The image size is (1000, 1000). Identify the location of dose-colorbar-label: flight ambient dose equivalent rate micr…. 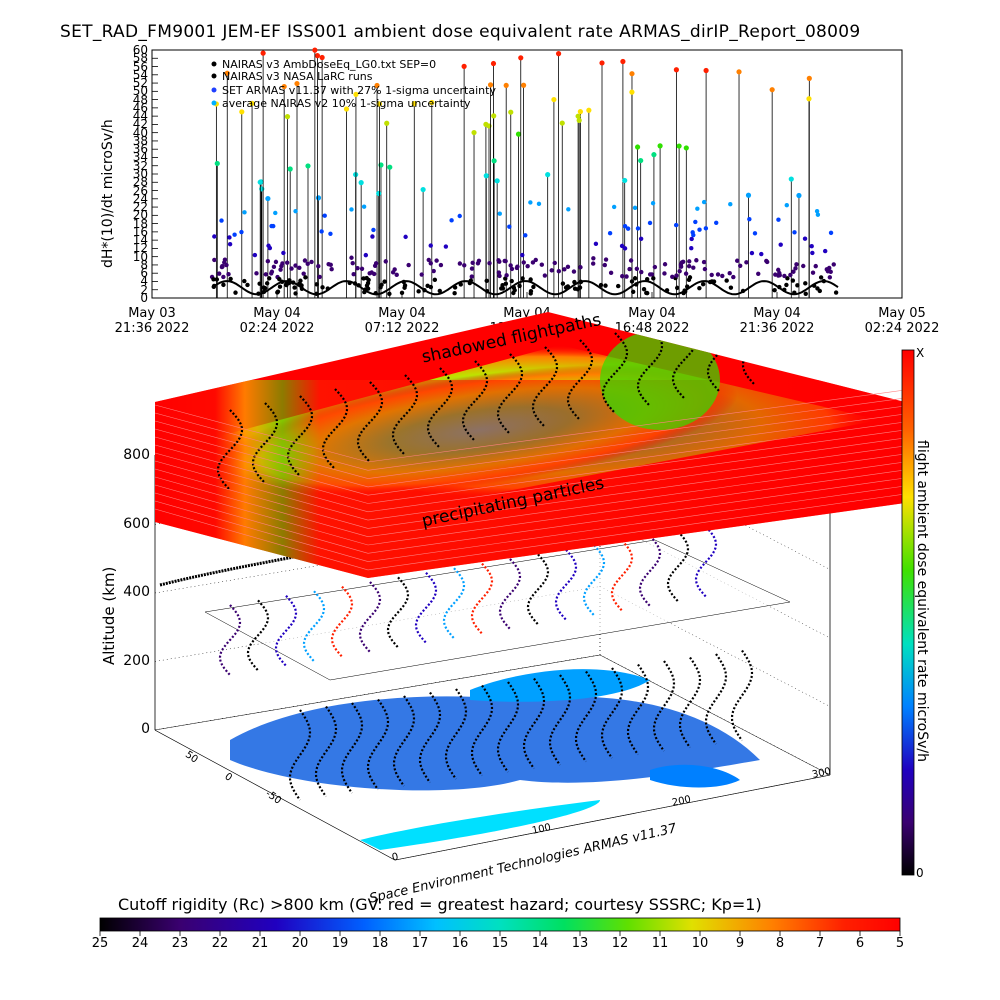
(922, 601).